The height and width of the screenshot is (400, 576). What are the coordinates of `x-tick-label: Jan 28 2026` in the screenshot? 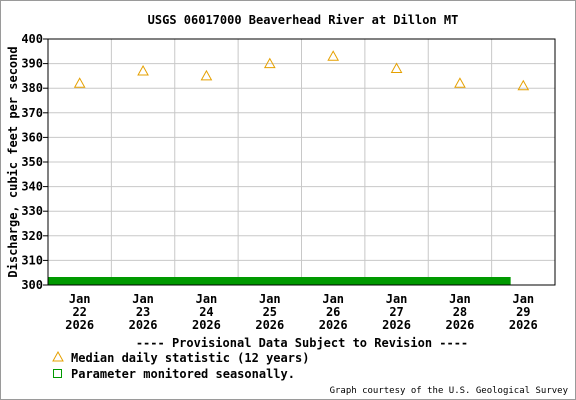 It's located at (459, 312).